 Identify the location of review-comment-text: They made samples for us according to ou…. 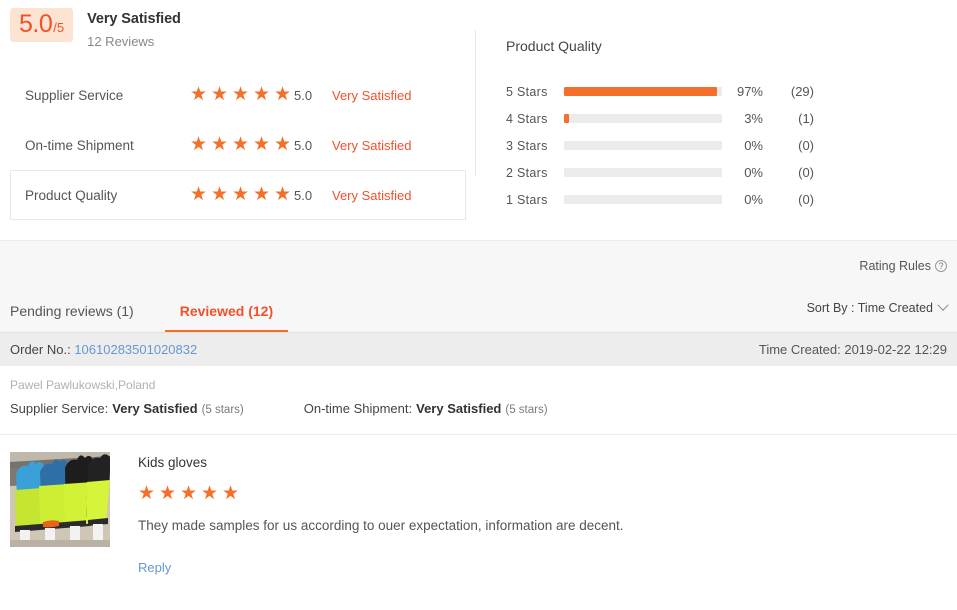
(381, 525).